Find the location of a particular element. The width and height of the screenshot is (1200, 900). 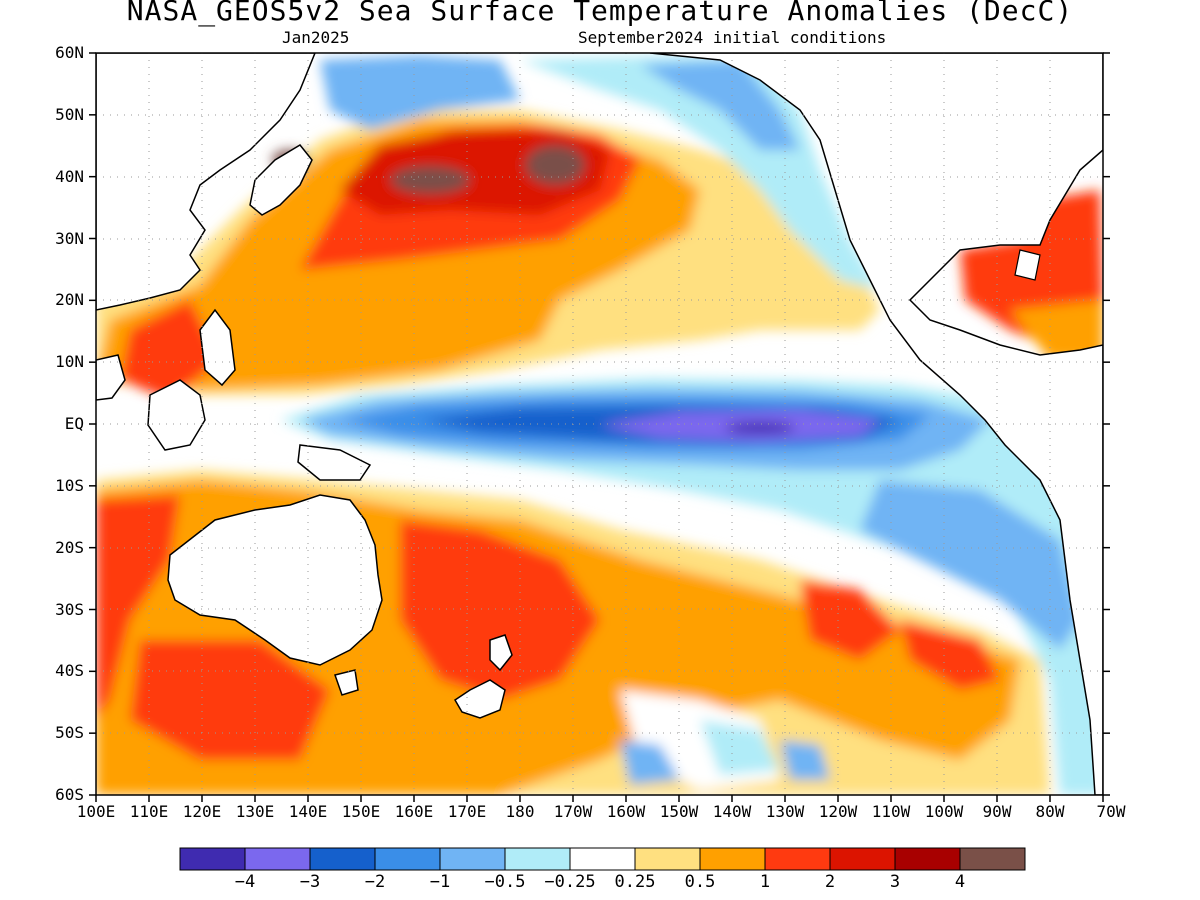

colorbar-label: −3 is located at coordinates (310, 882).